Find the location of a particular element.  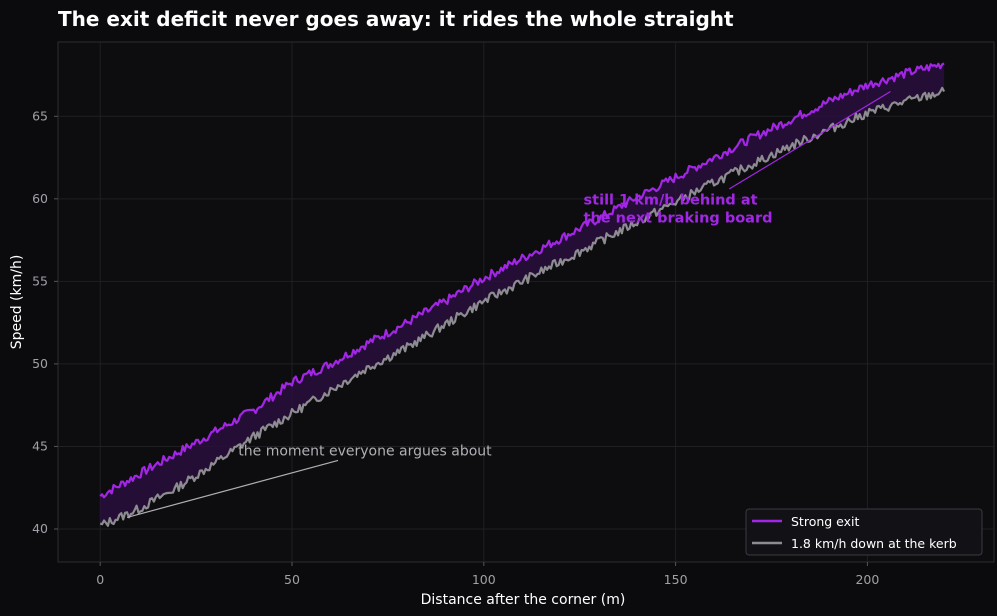

y-tick-label: 60 is located at coordinates (40, 198).